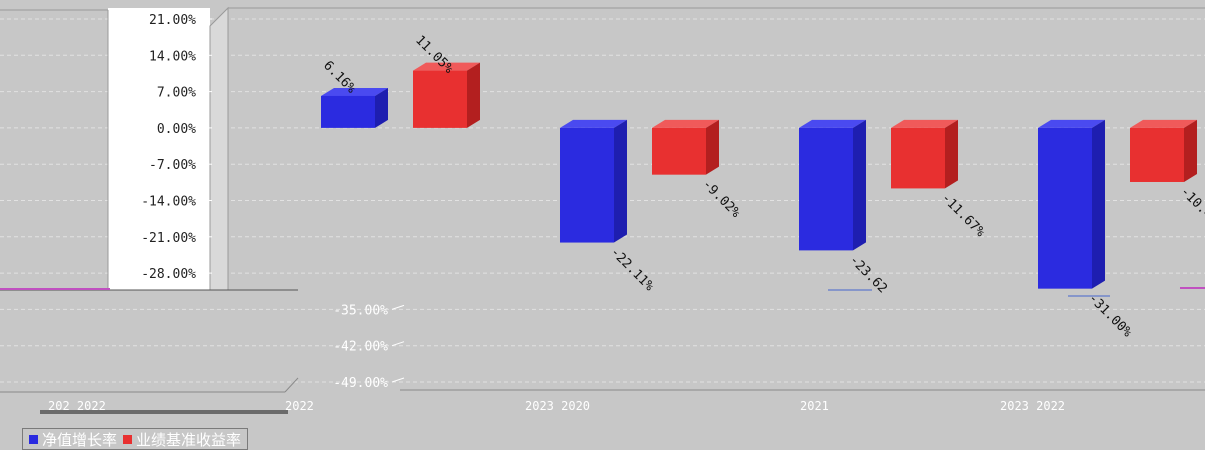 The width and height of the screenshot is (1205, 450). Describe the element at coordinates (360, 383) in the screenshot. I see `y-tick-label: -49.00%` at that location.